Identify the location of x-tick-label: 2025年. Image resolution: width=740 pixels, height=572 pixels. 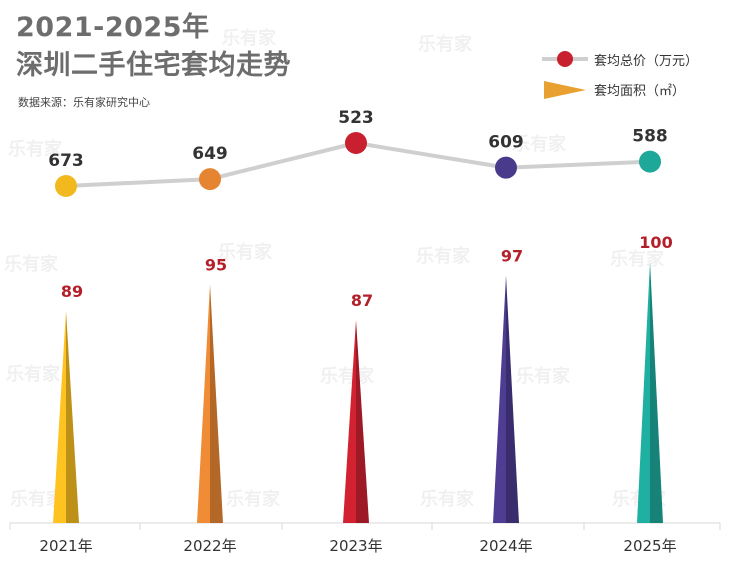
(649, 546).